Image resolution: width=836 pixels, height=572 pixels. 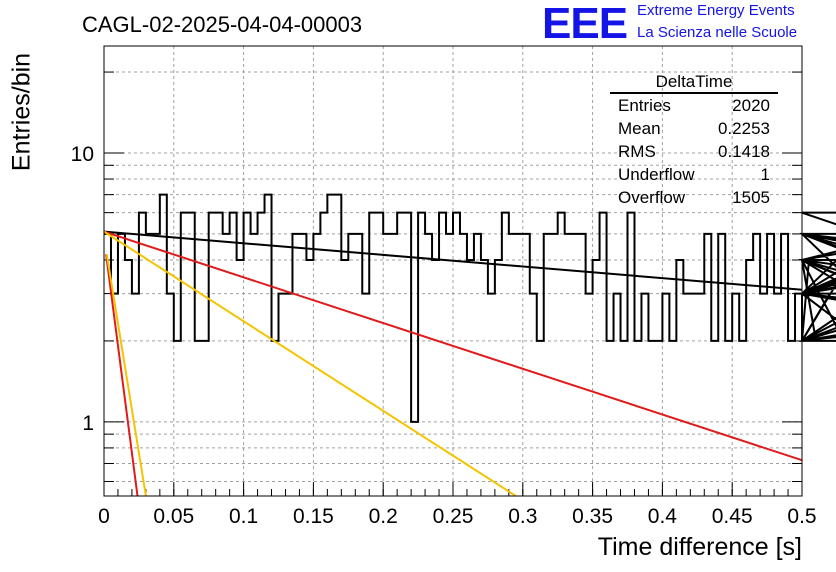 I want to click on stats-value: 1505, so click(x=751, y=197).